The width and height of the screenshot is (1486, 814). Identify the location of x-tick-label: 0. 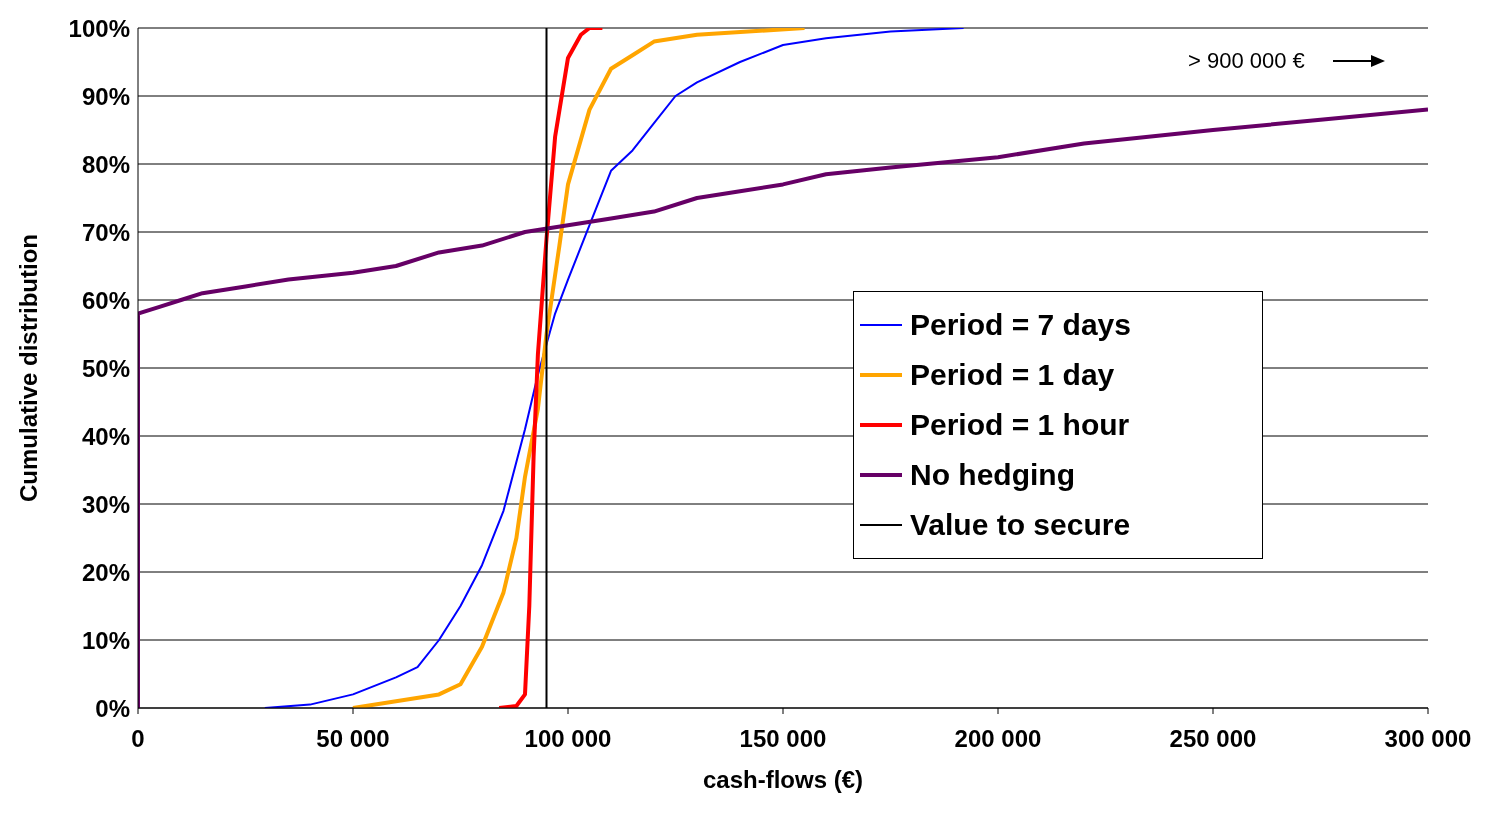
(138, 739).